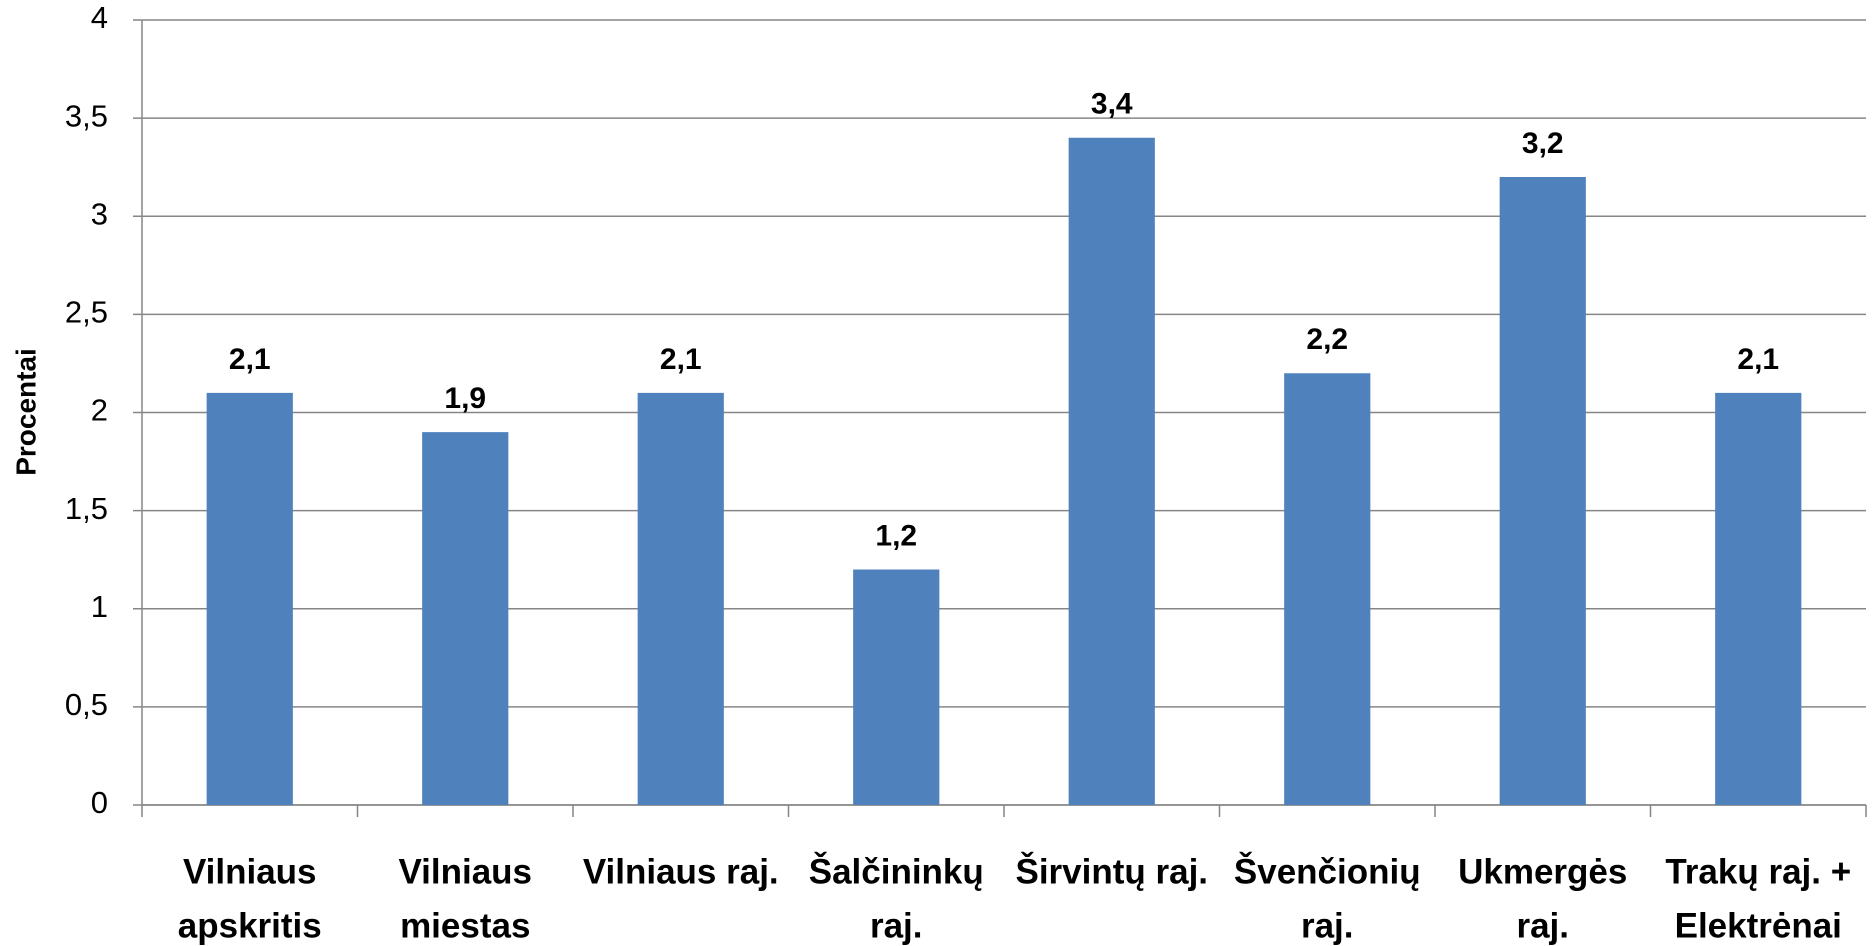 This screenshot has width=1876, height=946. I want to click on x-tick-label: Širvintų raj., so click(1111, 871).